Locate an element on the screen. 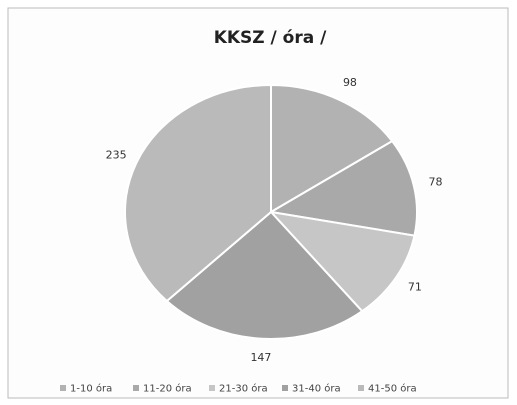 Image resolution: width=517 pixels, height=405 pixels. data-label: 98 is located at coordinates (350, 82).